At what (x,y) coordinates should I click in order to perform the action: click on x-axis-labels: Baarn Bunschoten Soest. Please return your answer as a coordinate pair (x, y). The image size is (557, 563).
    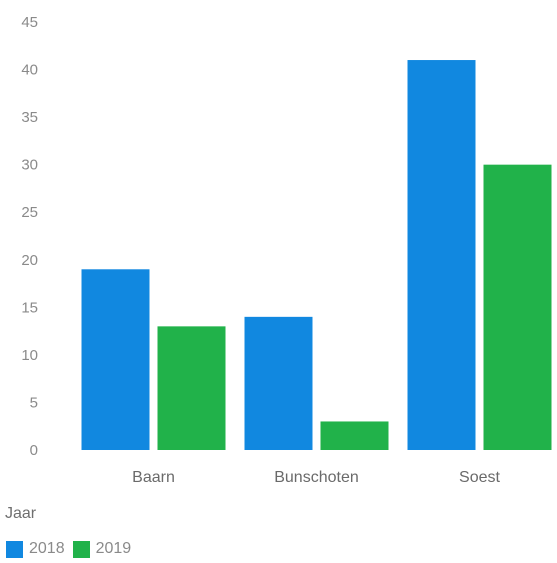
    Looking at the image, I should click on (316, 477).